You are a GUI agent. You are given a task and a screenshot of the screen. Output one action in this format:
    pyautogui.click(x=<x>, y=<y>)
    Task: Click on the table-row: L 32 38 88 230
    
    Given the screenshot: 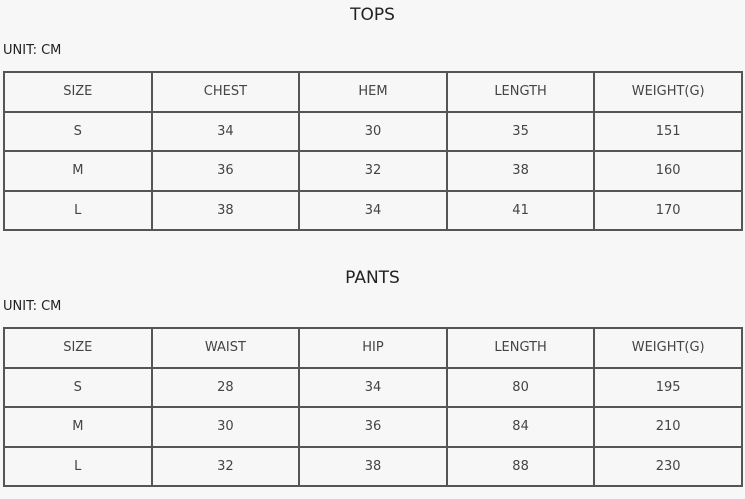 What is the action you would take?
    pyautogui.click(x=373, y=466)
    